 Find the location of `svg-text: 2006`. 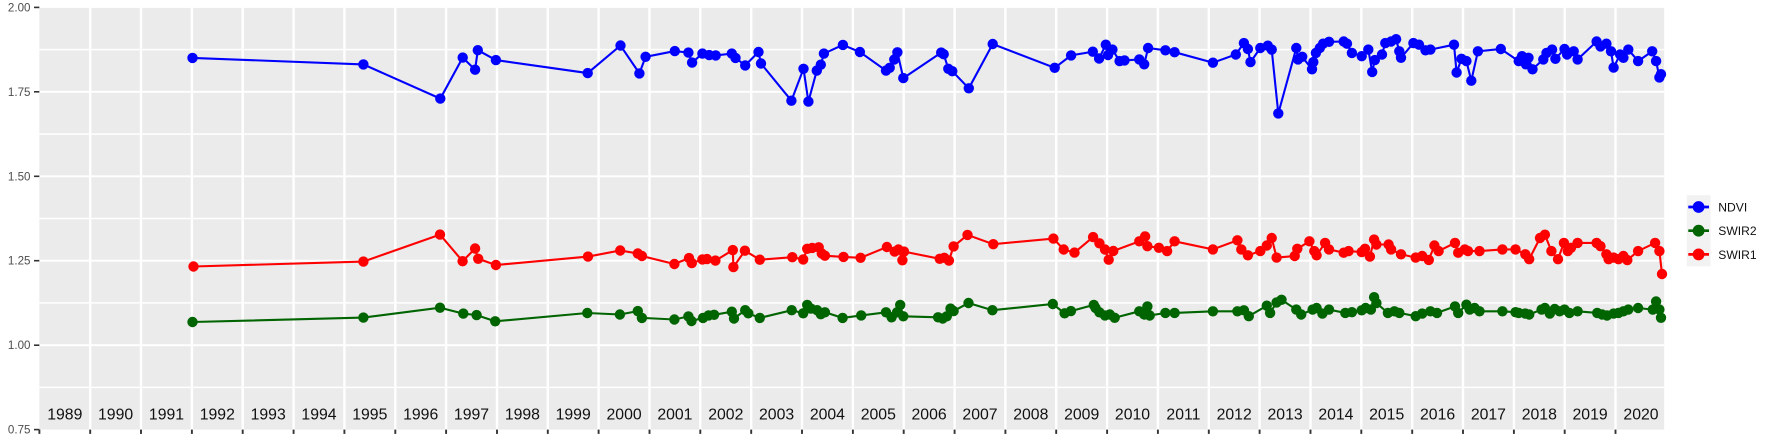

svg-text: 2006 is located at coordinates (929, 415).